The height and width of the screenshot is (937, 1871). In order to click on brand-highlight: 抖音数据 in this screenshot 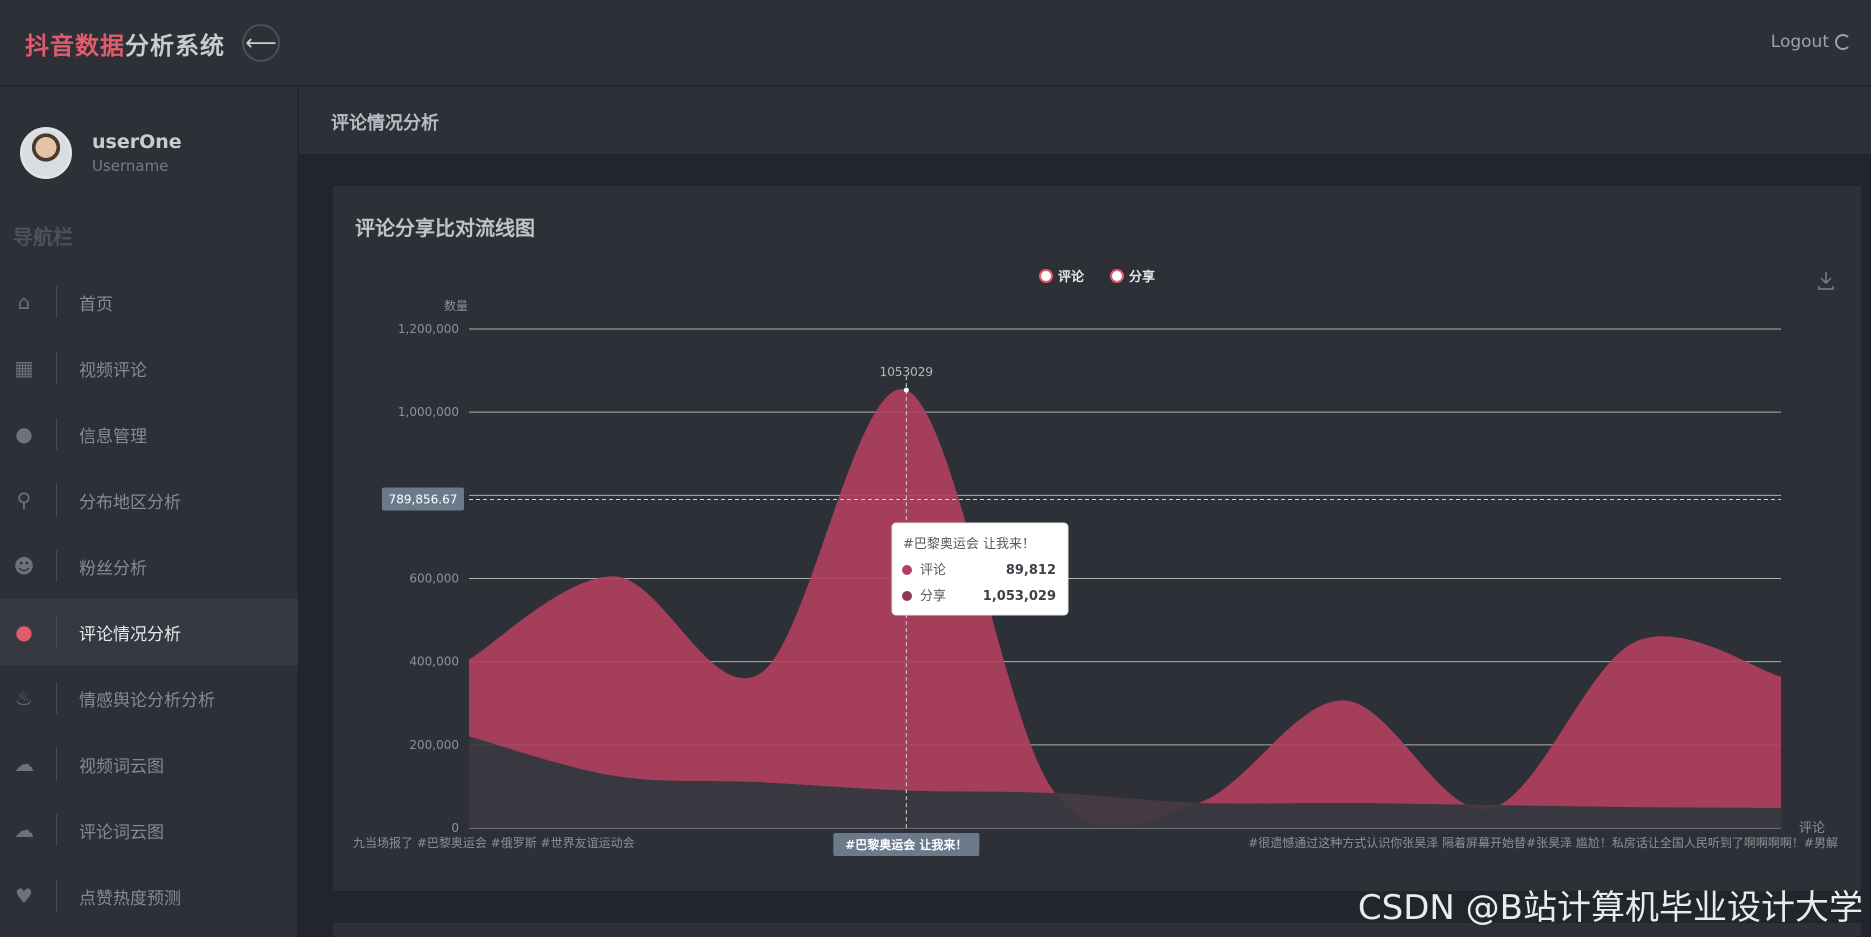, I will do `click(75, 46)`.